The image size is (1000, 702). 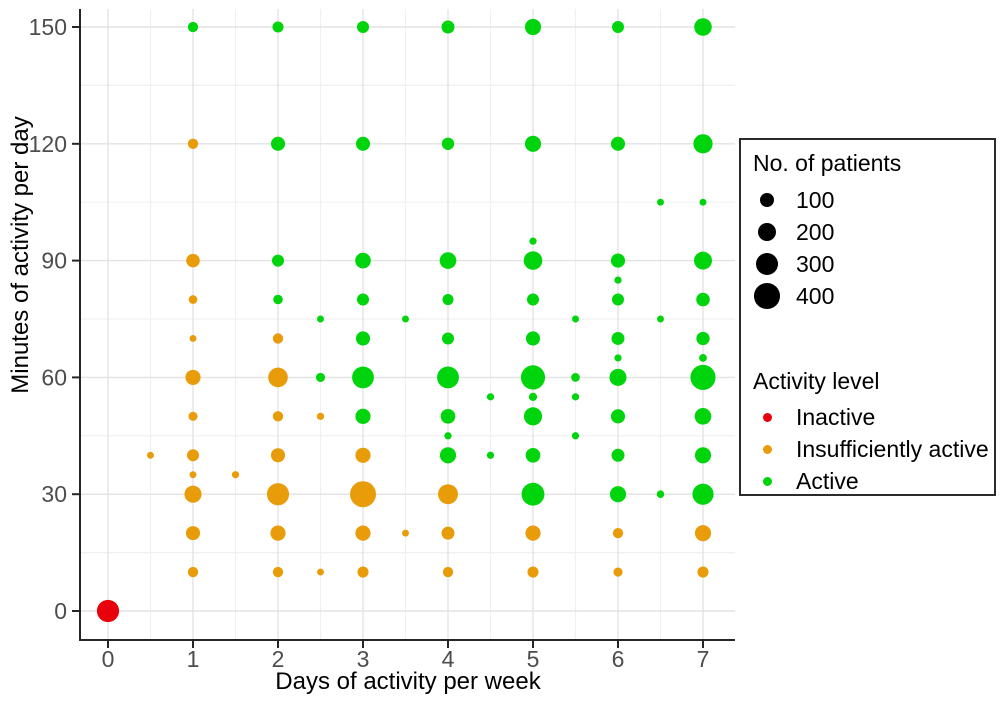 I want to click on legend-color-label: Insufficiently active, so click(x=892, y=448).